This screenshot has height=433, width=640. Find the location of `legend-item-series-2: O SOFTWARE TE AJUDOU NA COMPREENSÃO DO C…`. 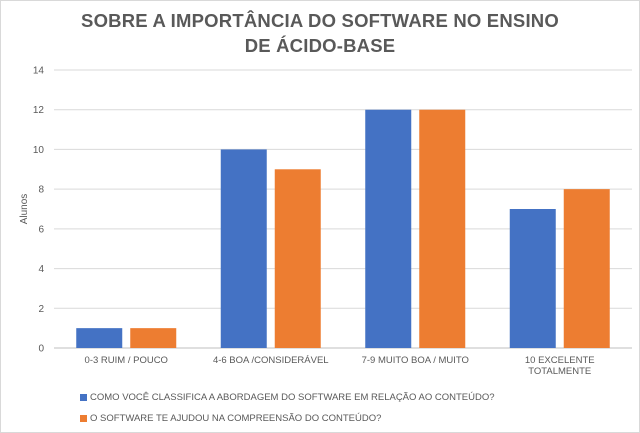

legend-item-series-2: O SOFTWARE TE AJUDOU NA COMPREENSÃO DO C… is located at coordinates (287, 418).